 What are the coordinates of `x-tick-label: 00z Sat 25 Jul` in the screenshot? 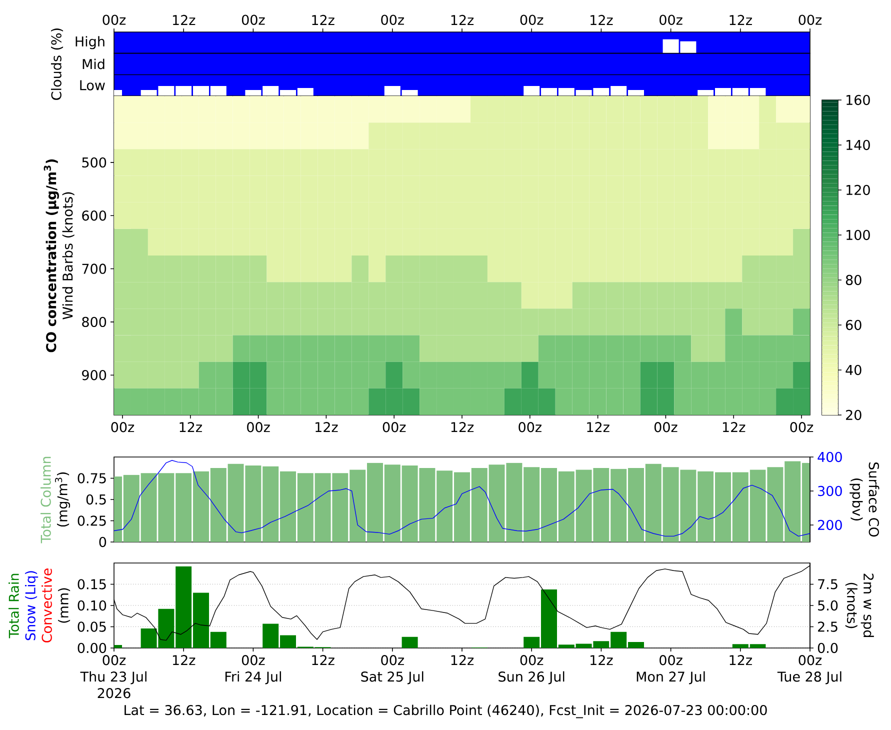 It's located at (392, 669).